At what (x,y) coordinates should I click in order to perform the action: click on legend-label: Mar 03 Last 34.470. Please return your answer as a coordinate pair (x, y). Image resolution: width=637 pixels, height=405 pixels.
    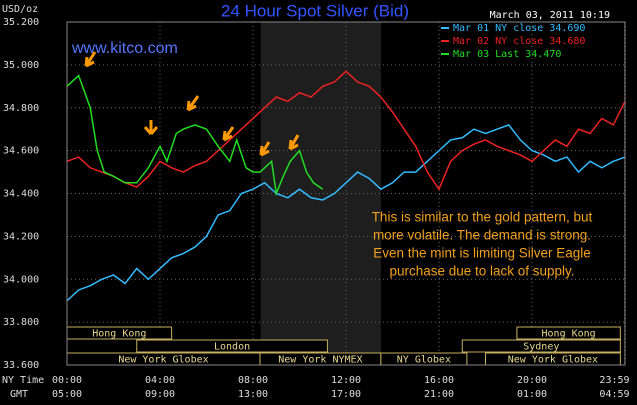
    Looking at the image, I should click on (507, 54).